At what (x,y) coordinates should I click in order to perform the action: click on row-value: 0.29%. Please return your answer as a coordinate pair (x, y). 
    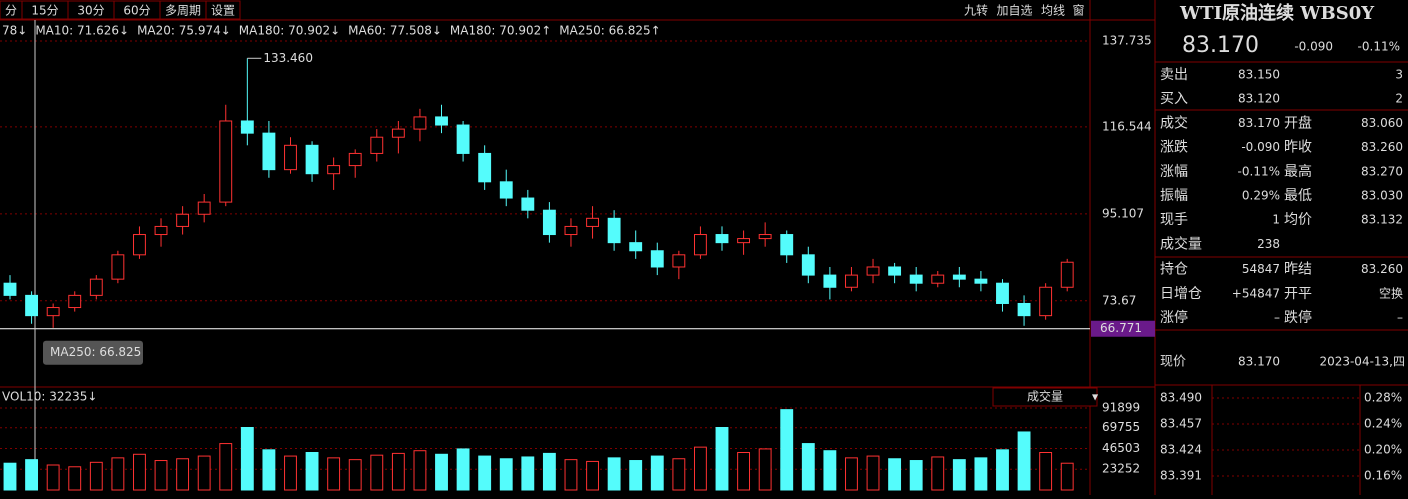
    Looking at the image, I should click on (1261, 196).